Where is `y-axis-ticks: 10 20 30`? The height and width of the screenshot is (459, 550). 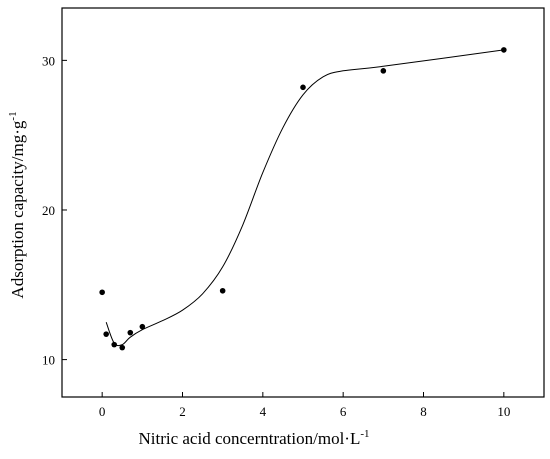 y-axis-ticks: 10 20 30 is located at coordinates (54, 210).